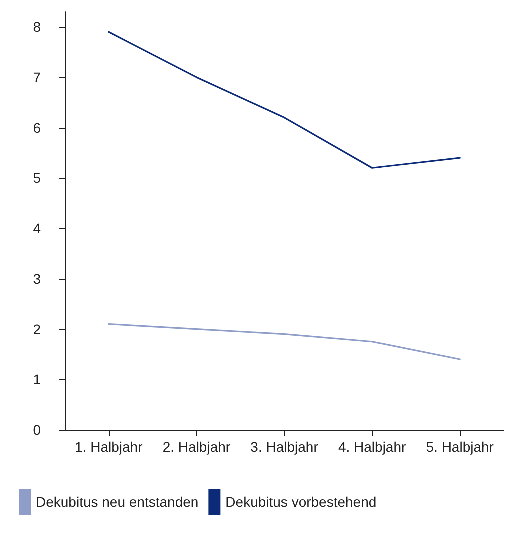 This screenshot has width=506, height=546. Describe the element at coordinates (372, 447) in the screenshot. I see `x-tick-label: 4. Halbjahr` at that location.